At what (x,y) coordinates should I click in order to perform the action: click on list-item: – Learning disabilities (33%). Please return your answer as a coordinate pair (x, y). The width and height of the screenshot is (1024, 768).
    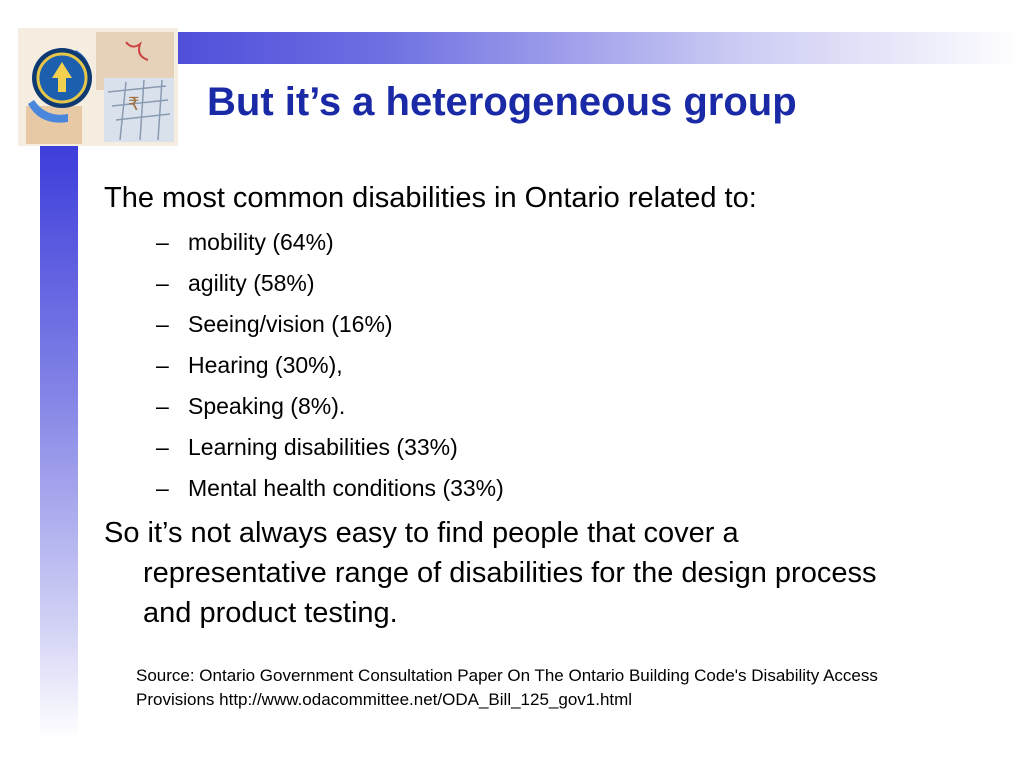
    Looking at the image, I should click on (530, 447).